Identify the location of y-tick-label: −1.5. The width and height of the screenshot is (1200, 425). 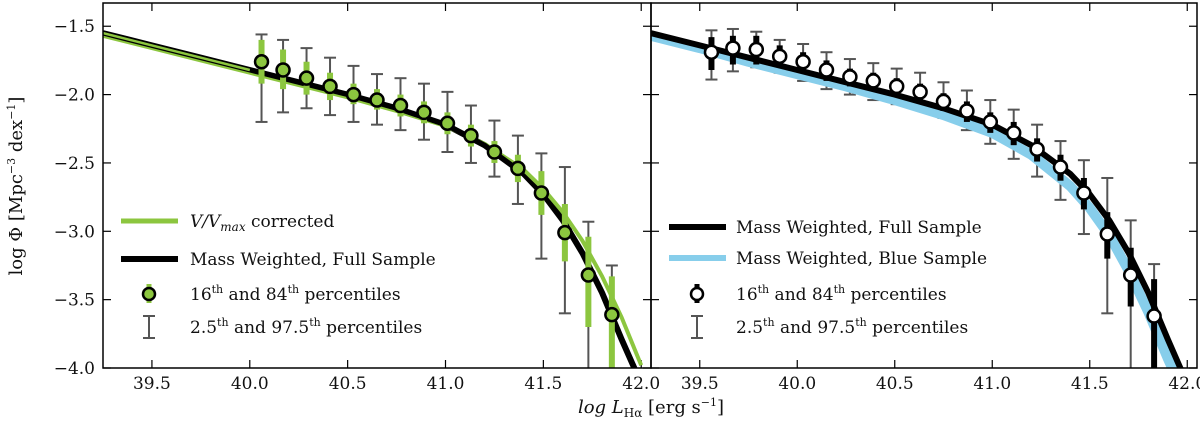
(74, 27).